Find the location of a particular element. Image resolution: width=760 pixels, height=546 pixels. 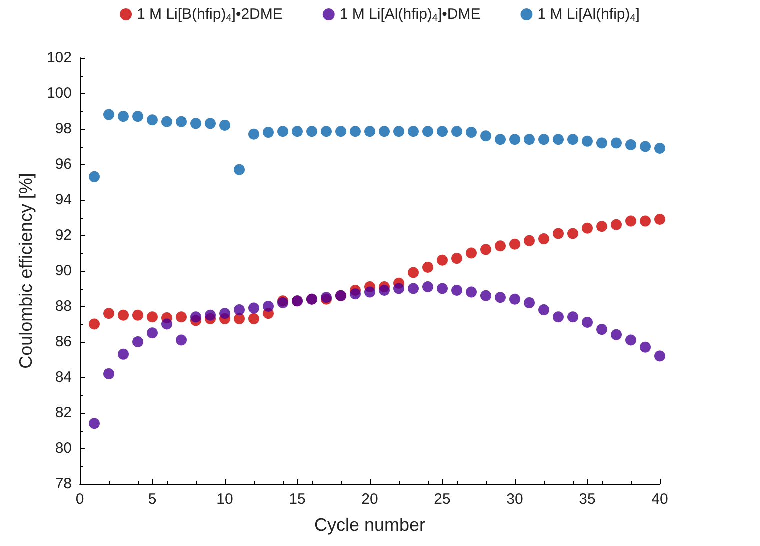

y-tick-label: 100 is located at coordinates (59, 93).